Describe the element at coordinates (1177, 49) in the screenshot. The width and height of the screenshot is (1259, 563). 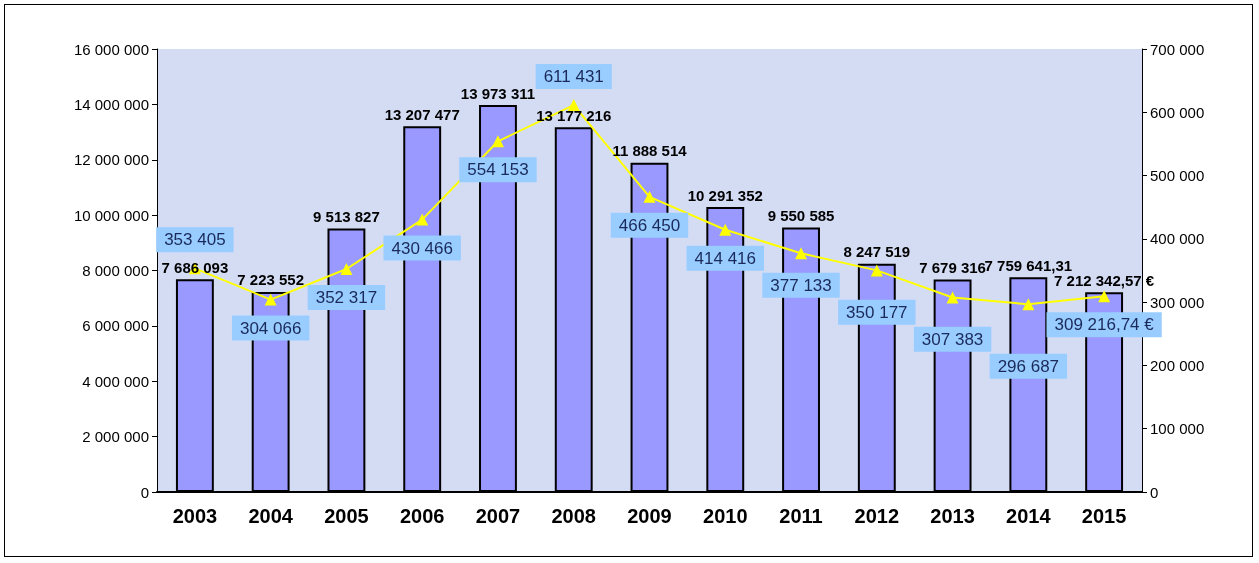
I see `y2-tick-label: 700 000` at that location.